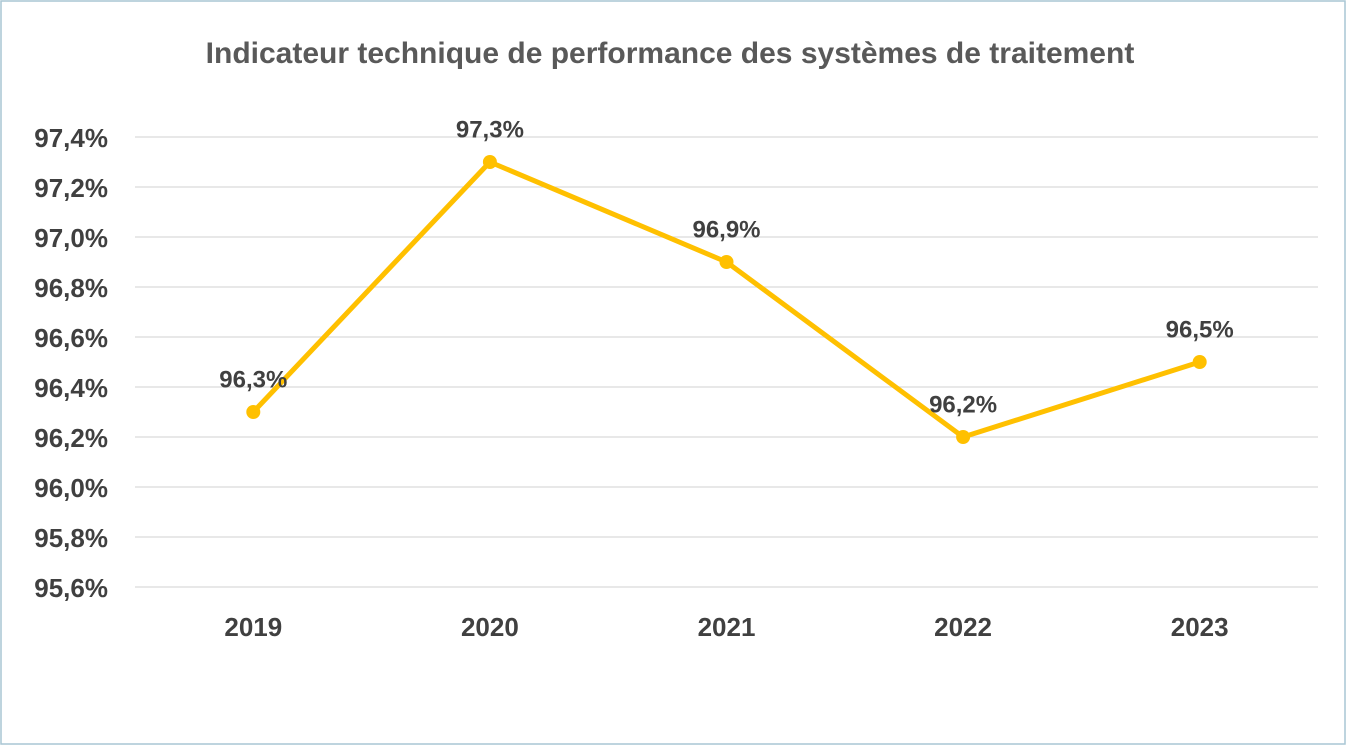  What do you see at coordinates (963, 627) in the screenshot?
I see `x-tick-label: 2022` at bounding box center [963, 627].